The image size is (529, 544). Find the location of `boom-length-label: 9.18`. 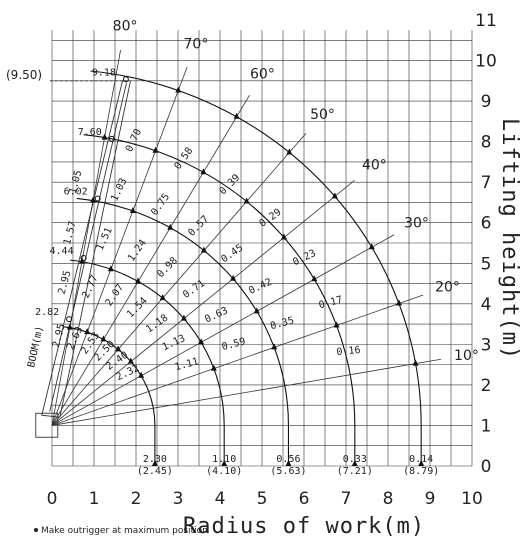

boom-length-label: 9.18 is located at coordinates (104, 72).